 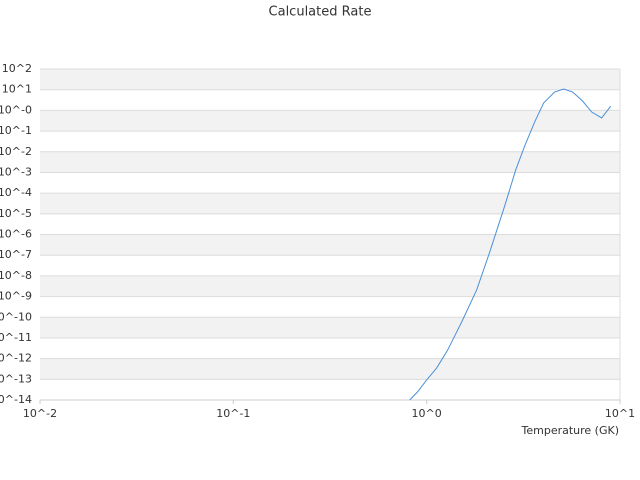 What do you see at coordinates (16, 213) in the screenshot?
I see `y-tick-label: 10^-5` at bounding box center [16, 213].